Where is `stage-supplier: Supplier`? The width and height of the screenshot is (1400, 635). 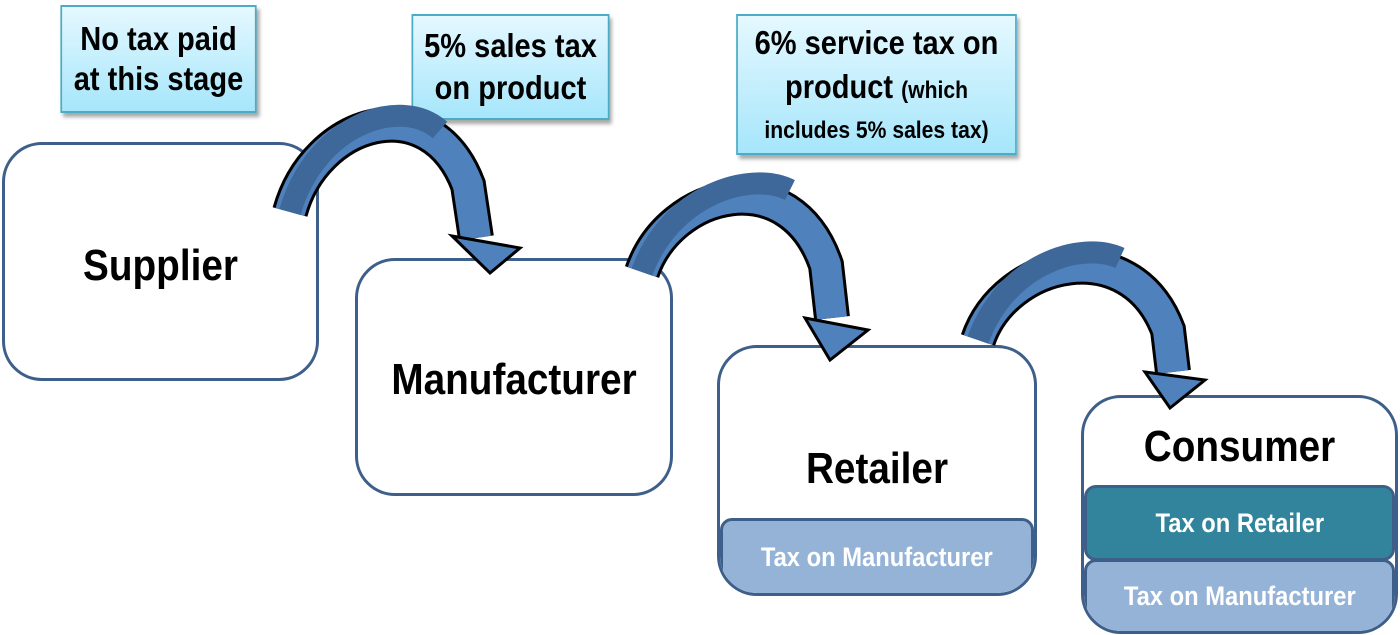
stage-supplier: Supplier is located at coordinates (160, 261).